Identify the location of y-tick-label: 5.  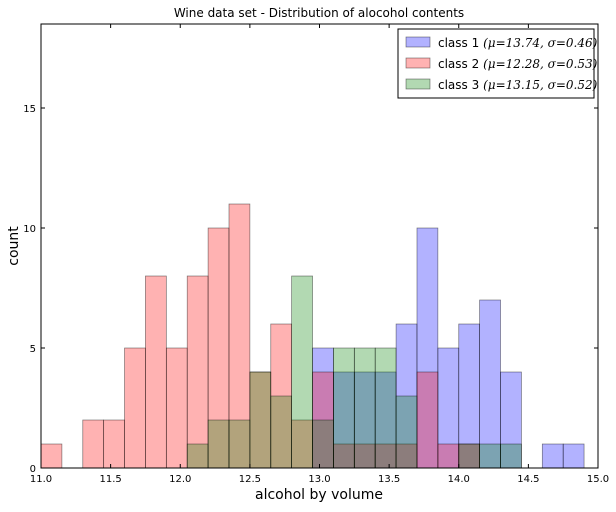
(33, 349).